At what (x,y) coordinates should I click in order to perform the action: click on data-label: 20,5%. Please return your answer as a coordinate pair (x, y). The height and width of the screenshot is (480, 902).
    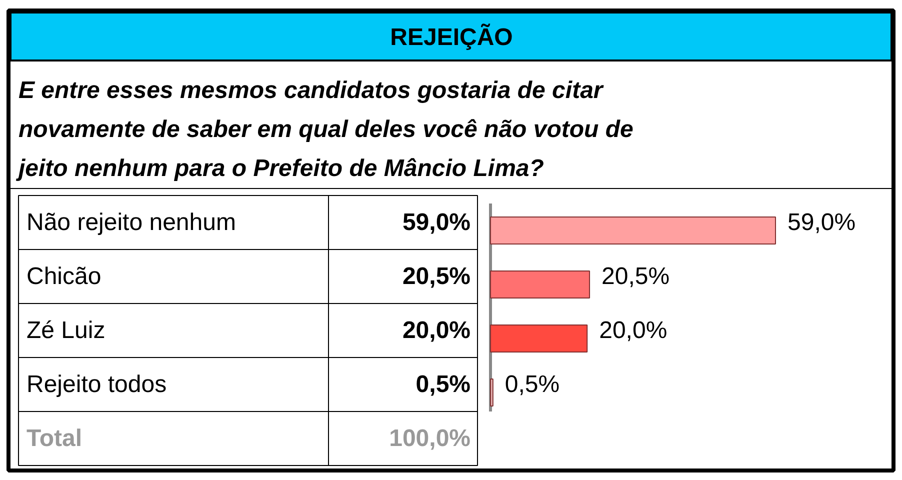
    Looking at the image, I should click on (436, 276).